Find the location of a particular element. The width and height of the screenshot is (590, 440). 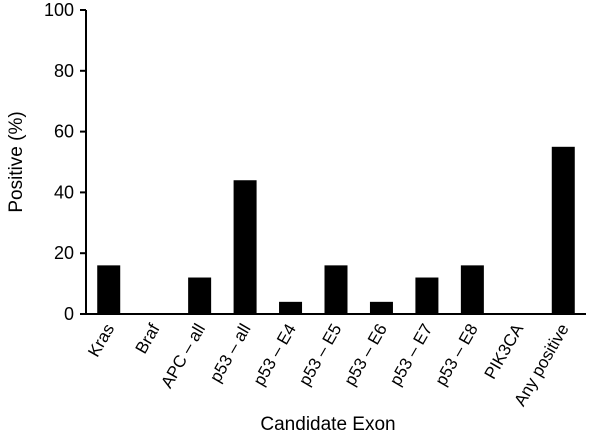

x-tick-label: APC – all is located at coordinates (183, 356).